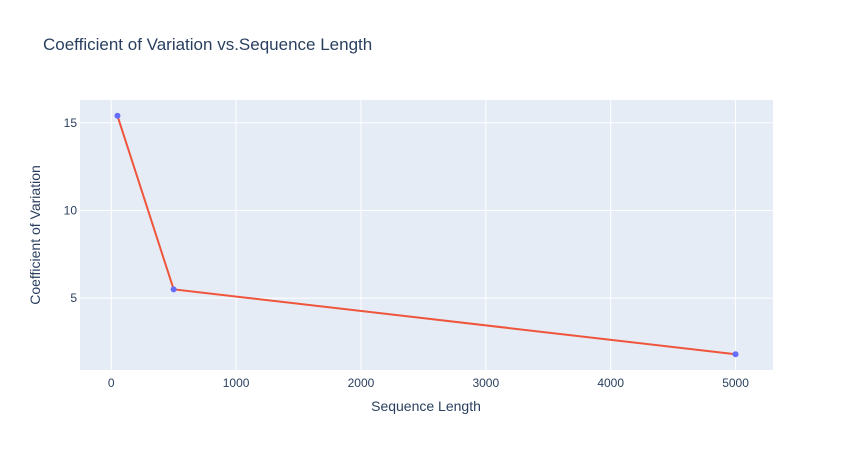  What do you see at coordinates (361, 383) in the screenshot?
I see `x-tick-label: 2000` at bounding box center [361, 383].